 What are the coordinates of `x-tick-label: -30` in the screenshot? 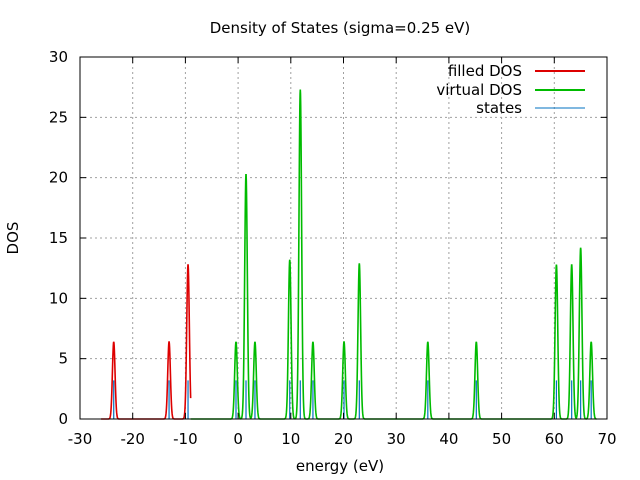 It's located at (80, 439).